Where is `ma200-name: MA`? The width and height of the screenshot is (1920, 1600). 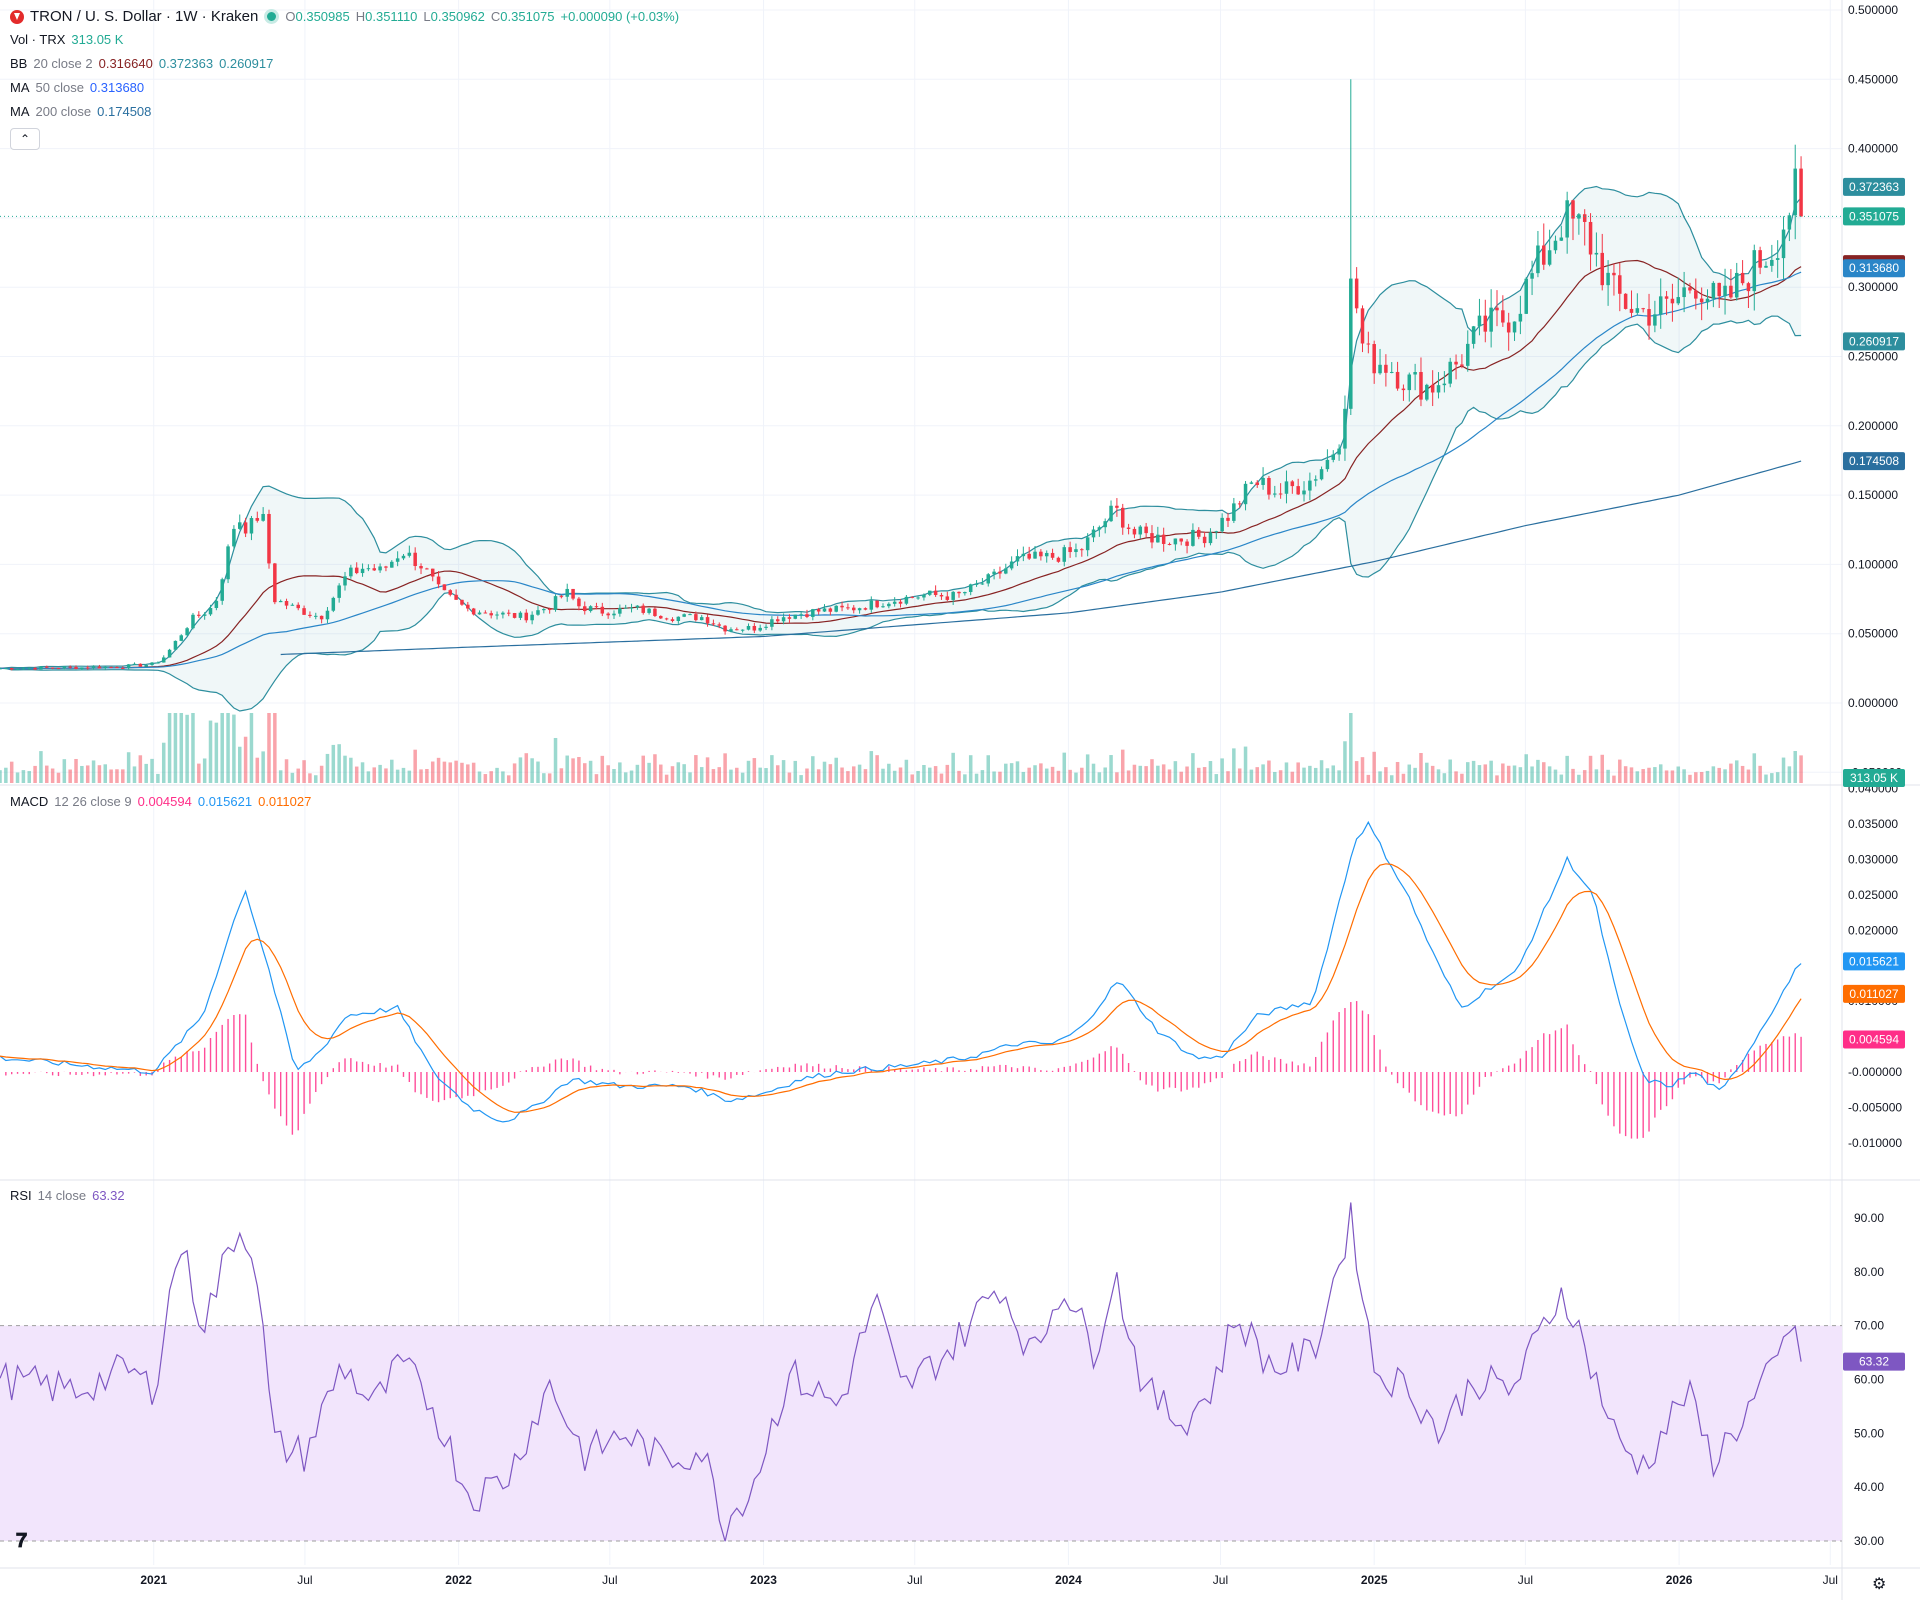 ma200-name: MA is located at coordinates (20, 111).